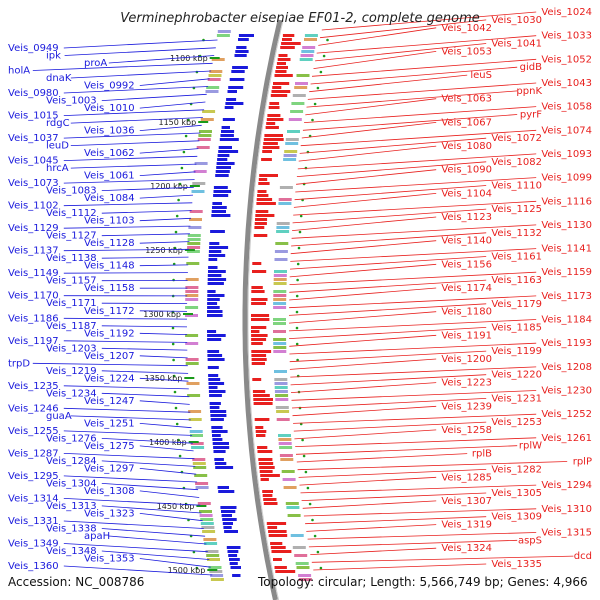 The height and width of the screenshot is (600, 600). I want to click on gene-label-right: Veis_1067, so click(466, 122).